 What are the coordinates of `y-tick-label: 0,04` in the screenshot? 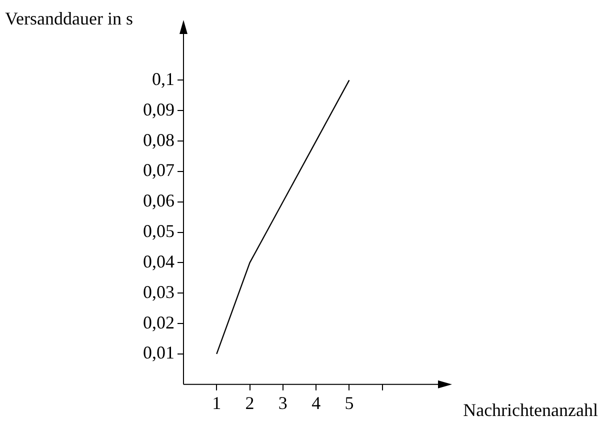 It's located at (158, 261).